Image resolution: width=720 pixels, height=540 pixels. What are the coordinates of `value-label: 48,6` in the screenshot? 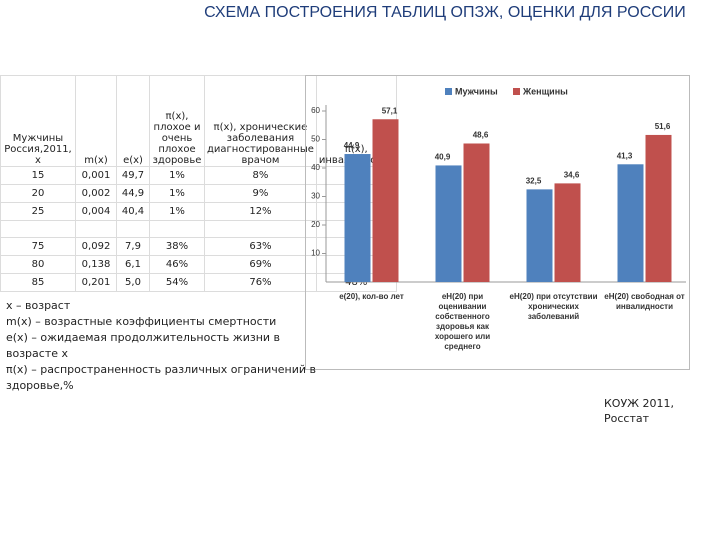 It's located at (481, 135).